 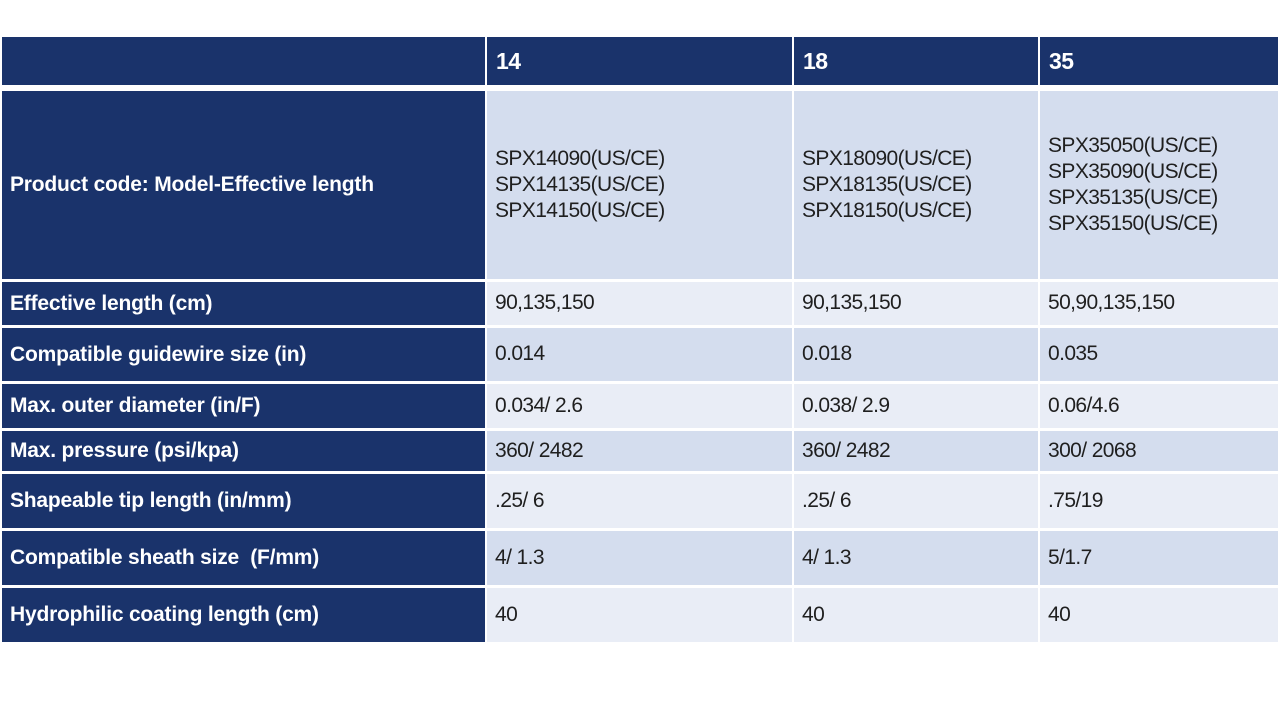 What do you see at coordinates (243, 61) in the screenshot?
I see `header-corner-cell` at bounding box center [243, 61].